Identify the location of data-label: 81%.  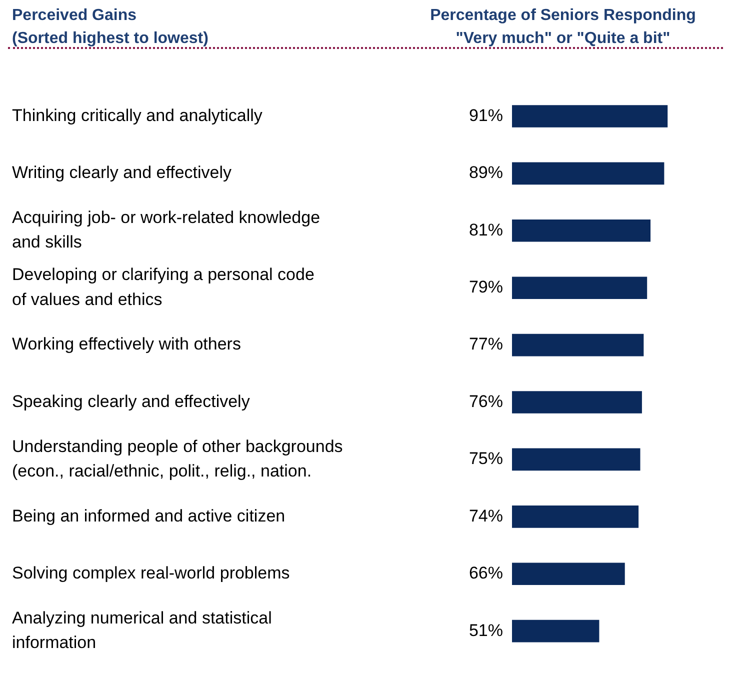
(485, 230).